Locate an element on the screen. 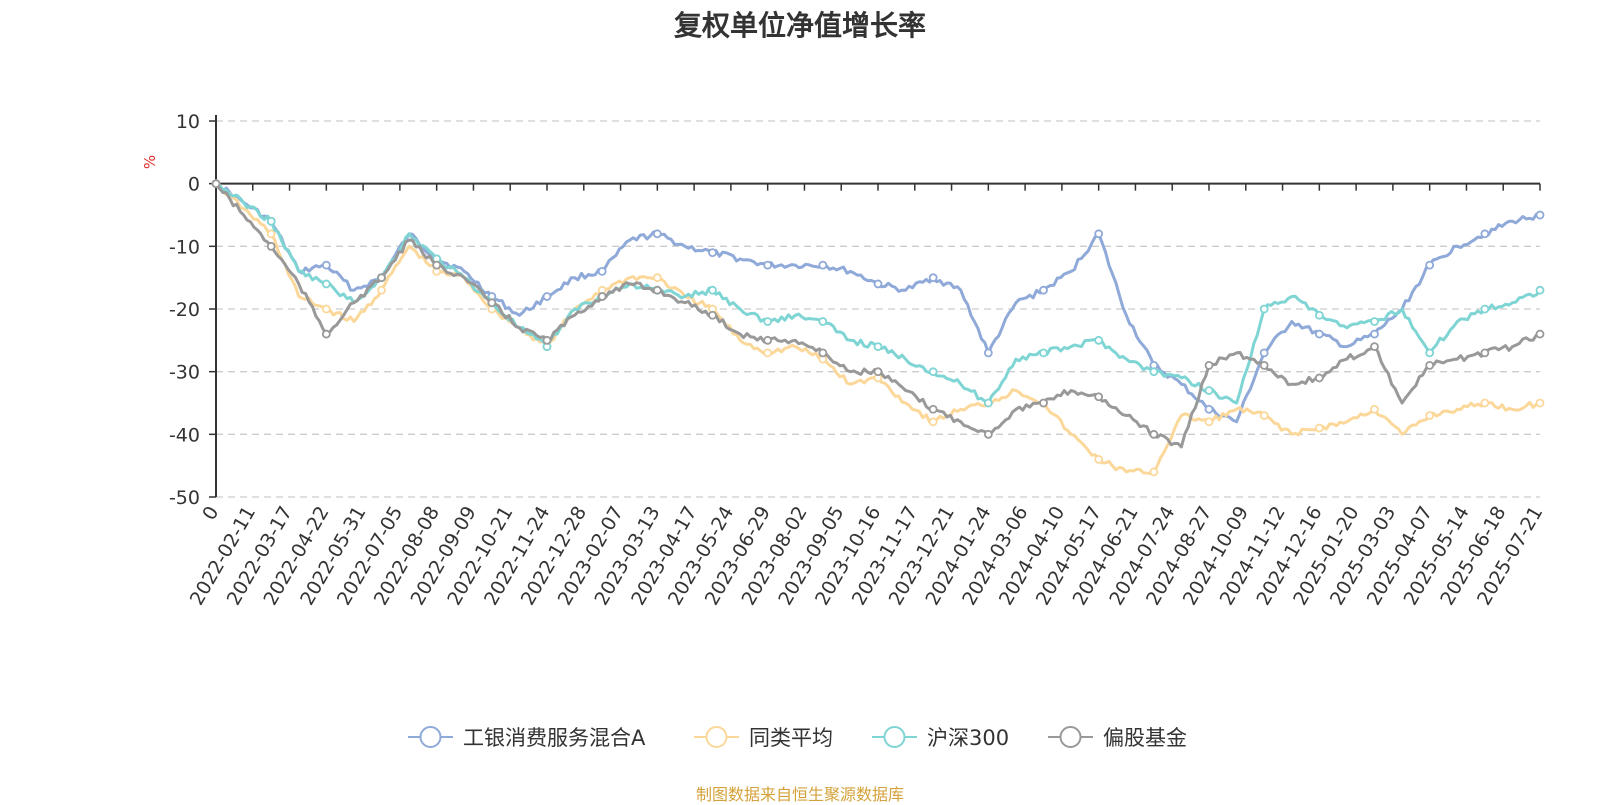  legend: 工银消费服务混合A 同类平均 沪深300 偏股基金 is located at coordinates (797, 738).